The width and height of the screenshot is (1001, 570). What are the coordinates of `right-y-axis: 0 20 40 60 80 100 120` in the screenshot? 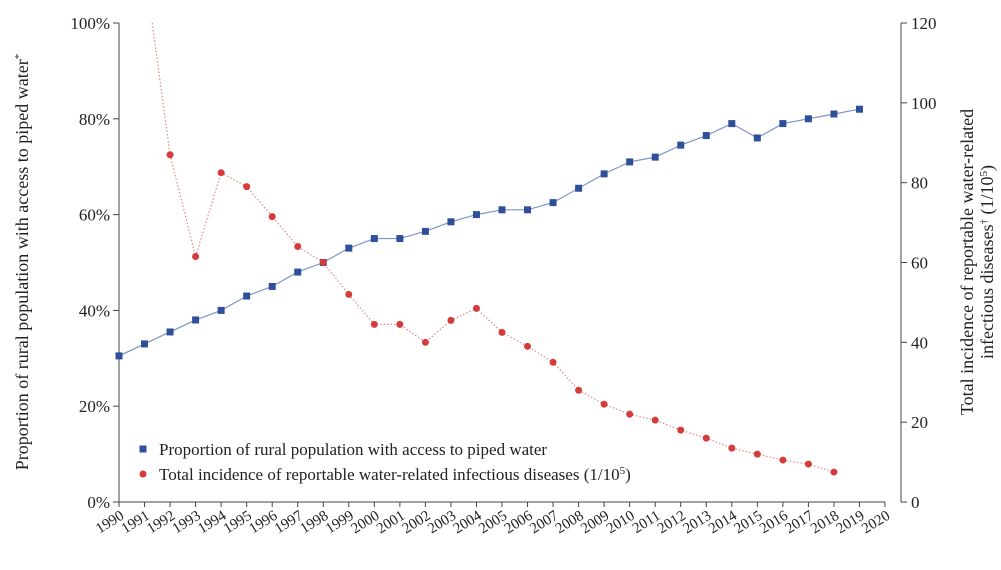 It's located at (919, 263).